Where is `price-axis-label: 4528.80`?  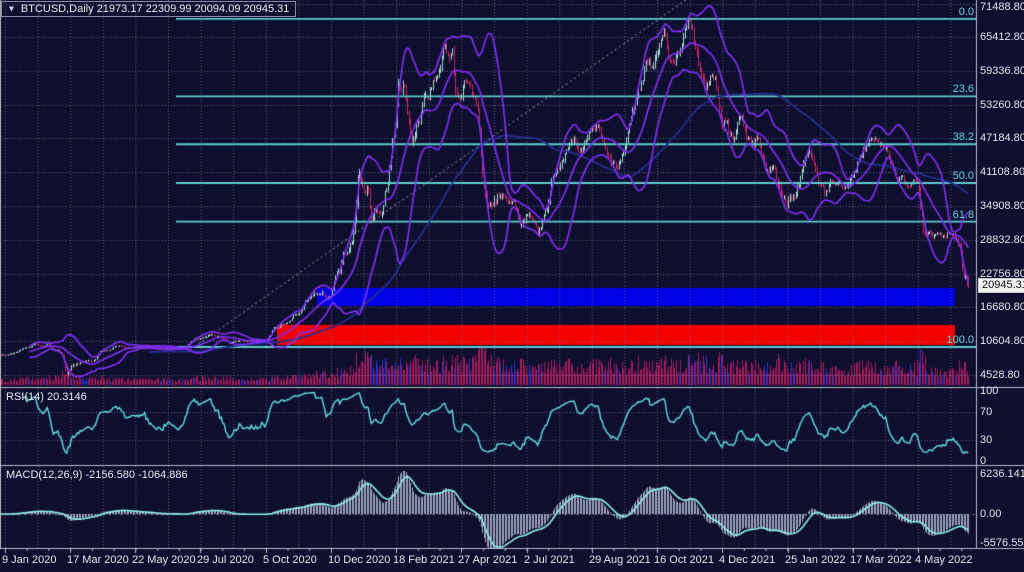
price-axis-label: 4528.80 is located at coordinates (1000, 374).